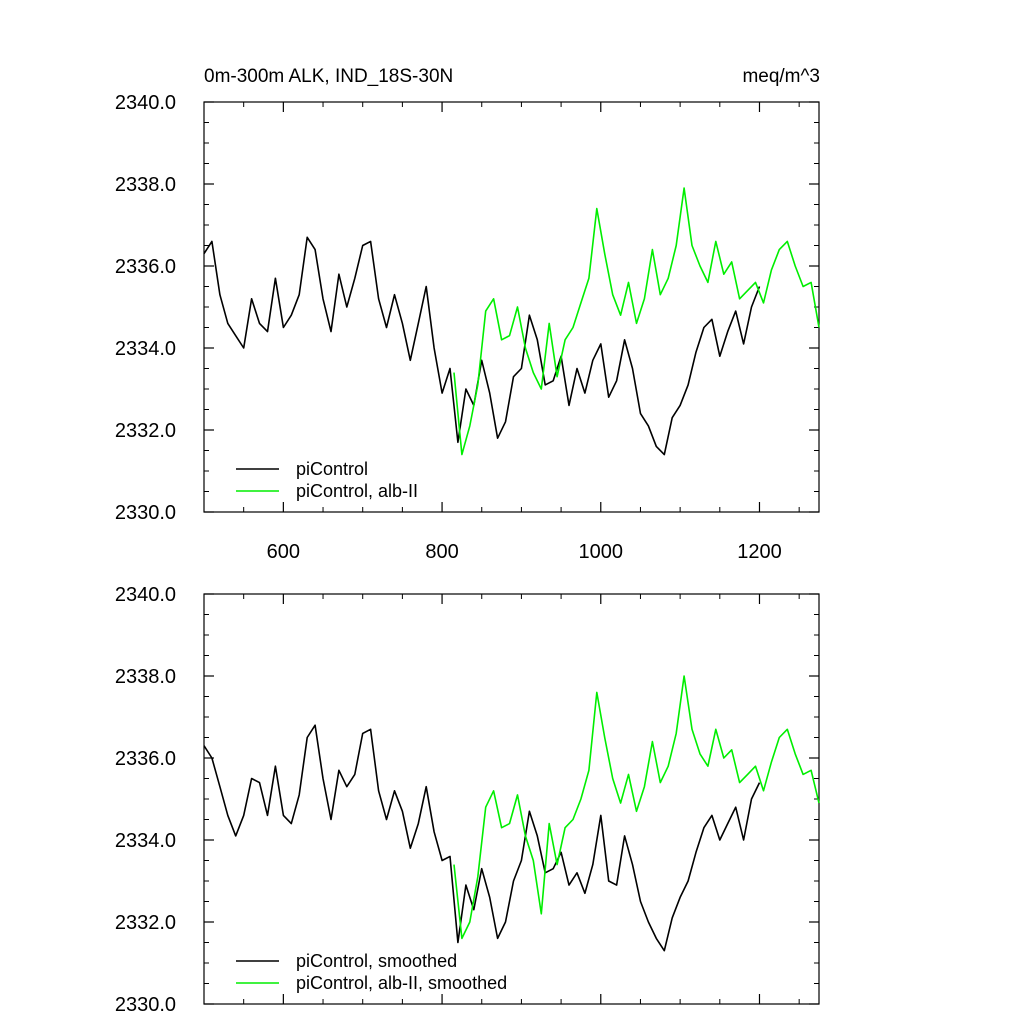  Describe the element at coordinates (145, 923) in the screenshot. I see `bottom-y-tick-label: 2332.0` at that location.